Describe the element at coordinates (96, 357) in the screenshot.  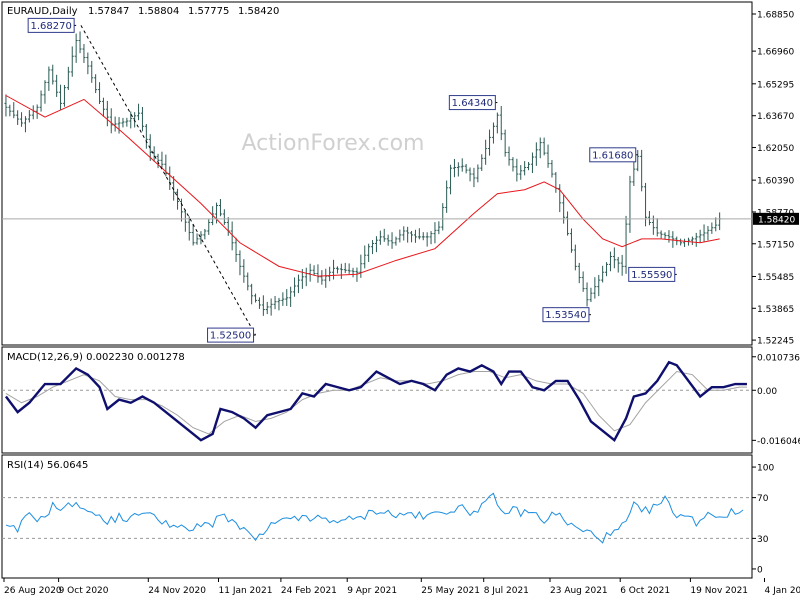
I see `macd-title: MACD(12,26,9) 0.002230 0.001278` at that location.